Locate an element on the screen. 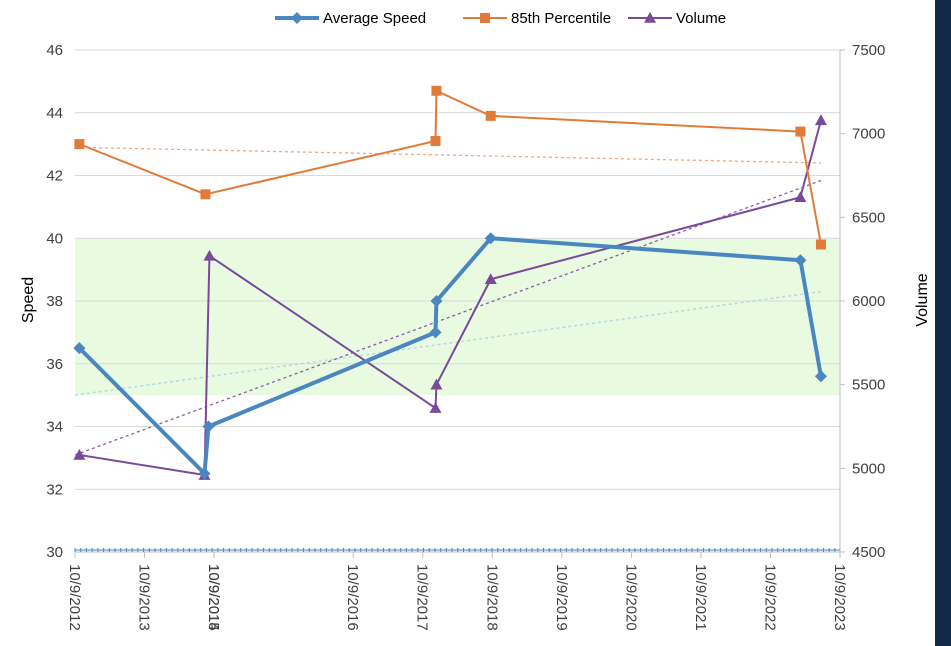 The image size is (951, 646). y-right-tick-label: 6000 is located at coordinates (868, 301).